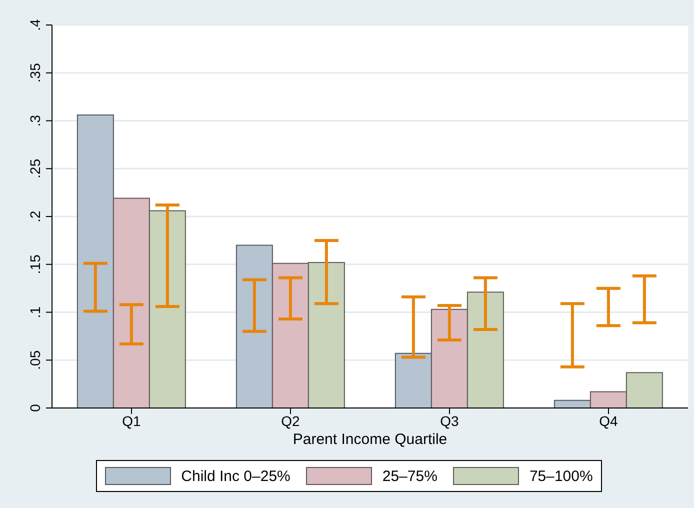  What do you see at coordinates (370, 439) in the screenshot?
I see `x-axis-title: Parent Income Quartile` at bounding box center [370, 439].